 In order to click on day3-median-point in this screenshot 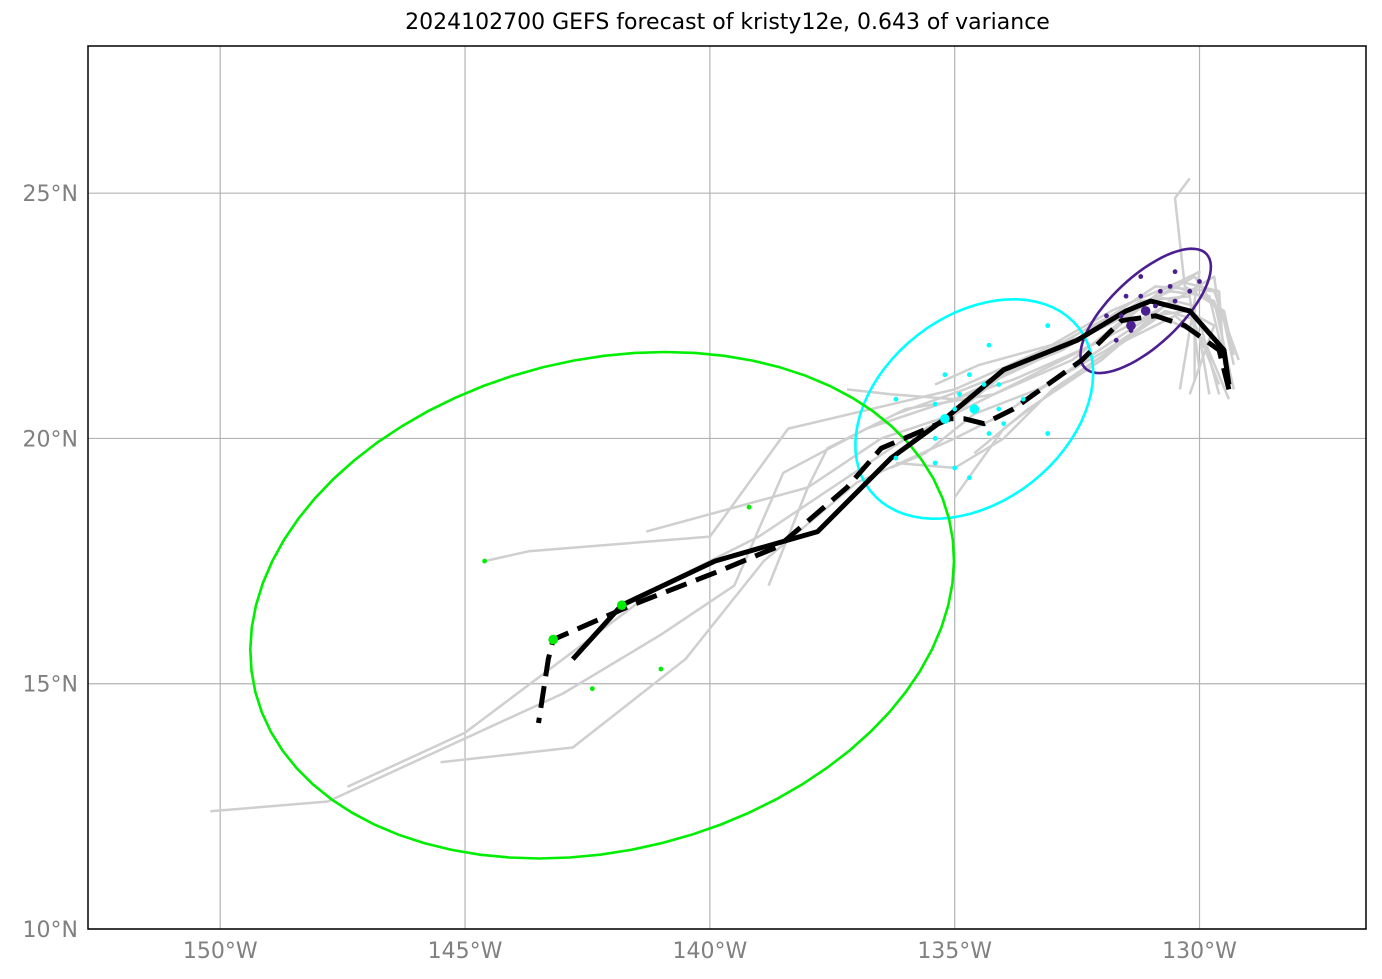, I will do `click(945, 419)`.